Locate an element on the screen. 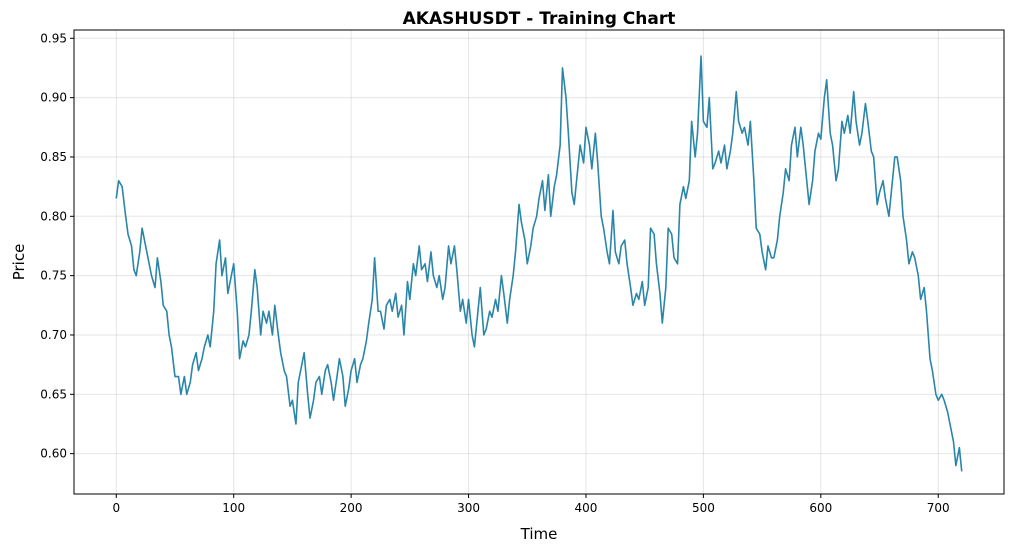 The height and width of the screenshot is (552, 1014). y-tick-label: 0.75 is located at coordinates (53, 276).